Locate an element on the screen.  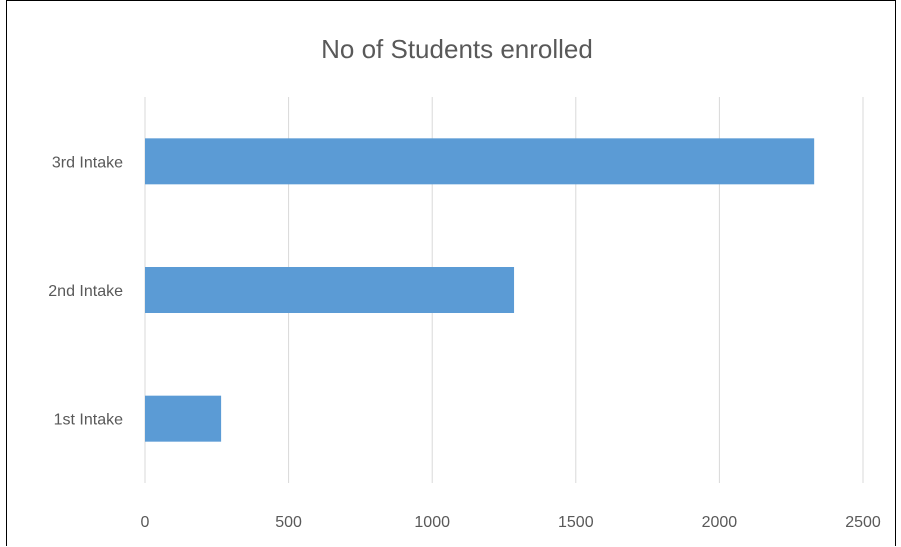
x-tick-label: 2000 is located at coordinates (720, 522).